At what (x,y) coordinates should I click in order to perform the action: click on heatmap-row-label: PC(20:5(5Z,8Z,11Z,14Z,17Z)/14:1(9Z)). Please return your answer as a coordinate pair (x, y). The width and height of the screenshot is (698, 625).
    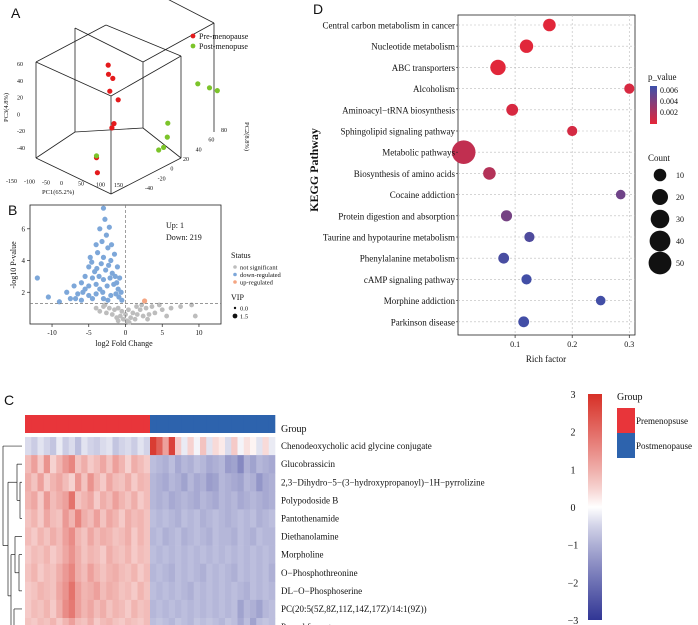
    Looking at the image, I should click on (354, 609).